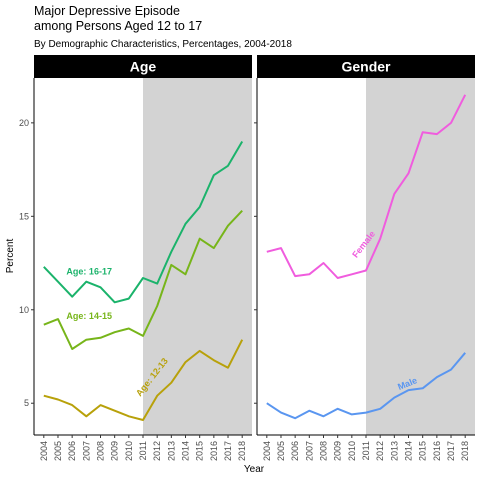 The height and width of the screenshot is (480, 480). I want to click on y-axis-label: Percent, so click(10, 256).